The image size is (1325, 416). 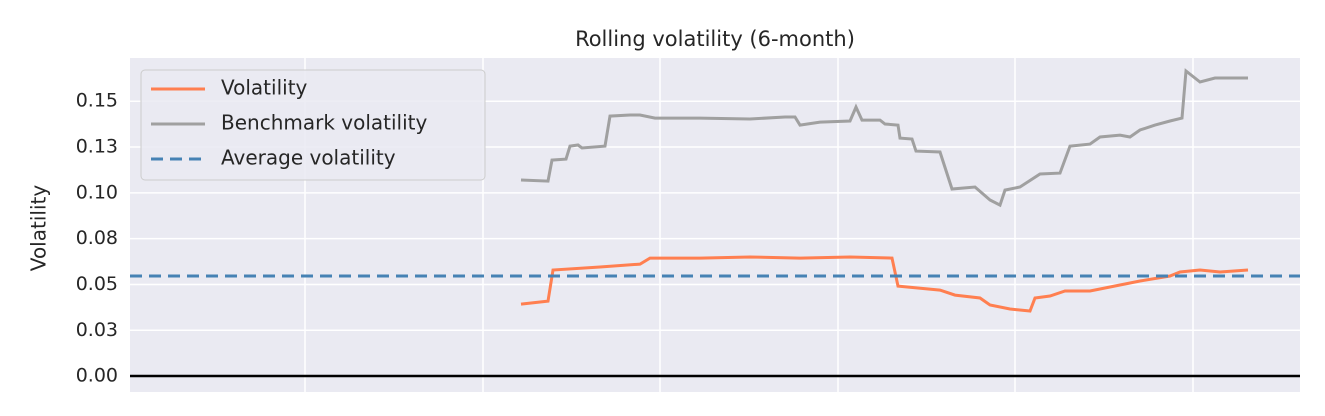 I want to click on y-axis-label: Volatility, so click(x=39, y=228).